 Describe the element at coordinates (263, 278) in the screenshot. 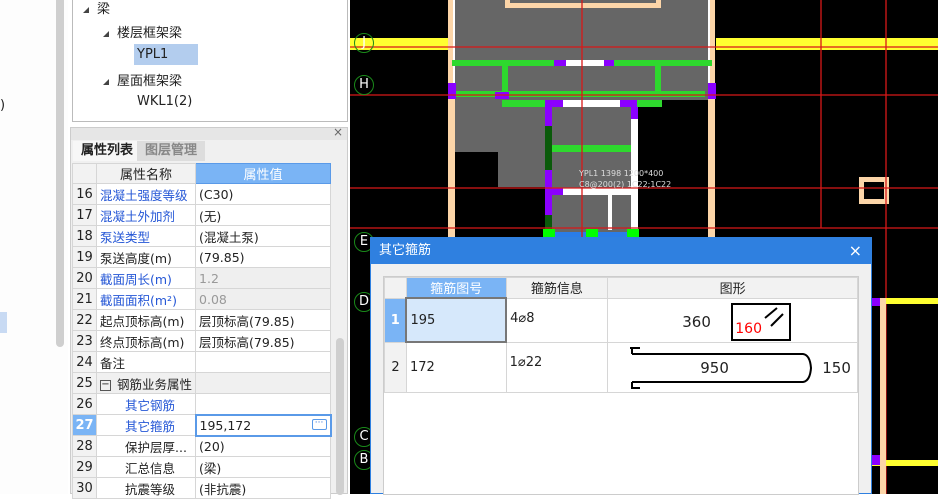

I see `property-value: 1.2` at that location.